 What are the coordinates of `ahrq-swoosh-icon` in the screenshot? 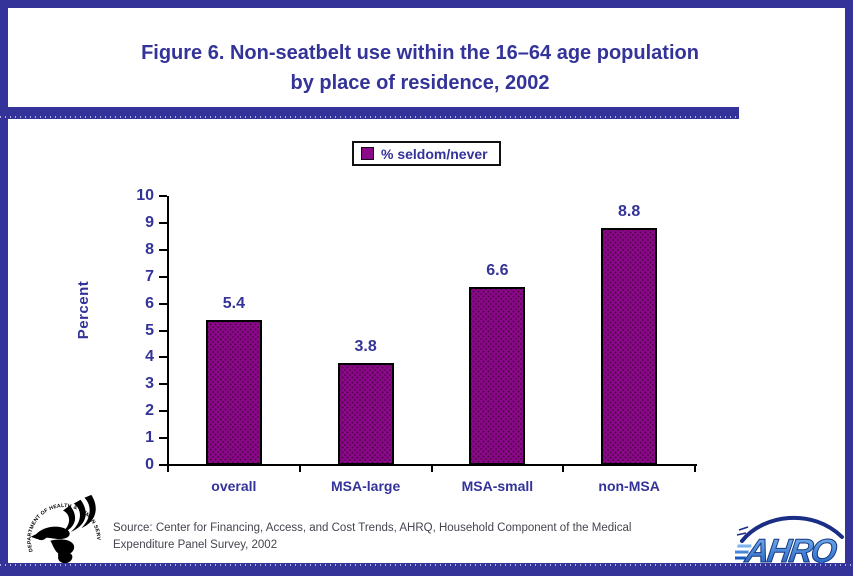 It's located at (790, 529).